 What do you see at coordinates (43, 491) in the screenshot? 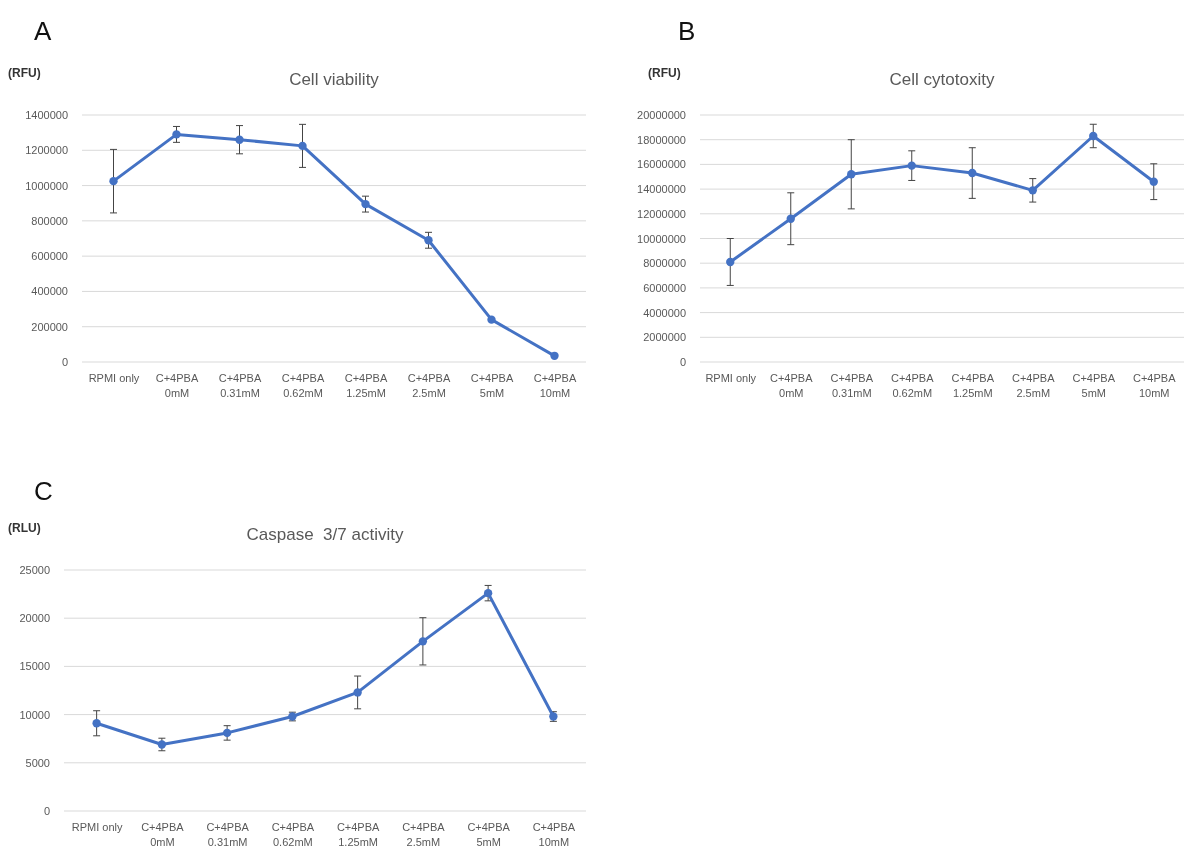
I see `text: C` at bounding box center [43, 491].